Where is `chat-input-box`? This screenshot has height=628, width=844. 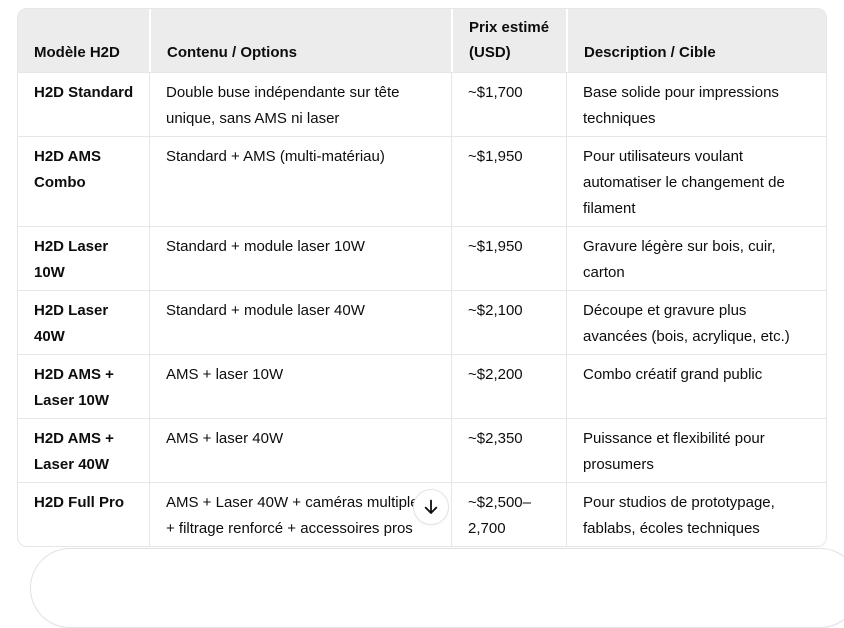
chat-input-box is located at coordinates (437, 588).